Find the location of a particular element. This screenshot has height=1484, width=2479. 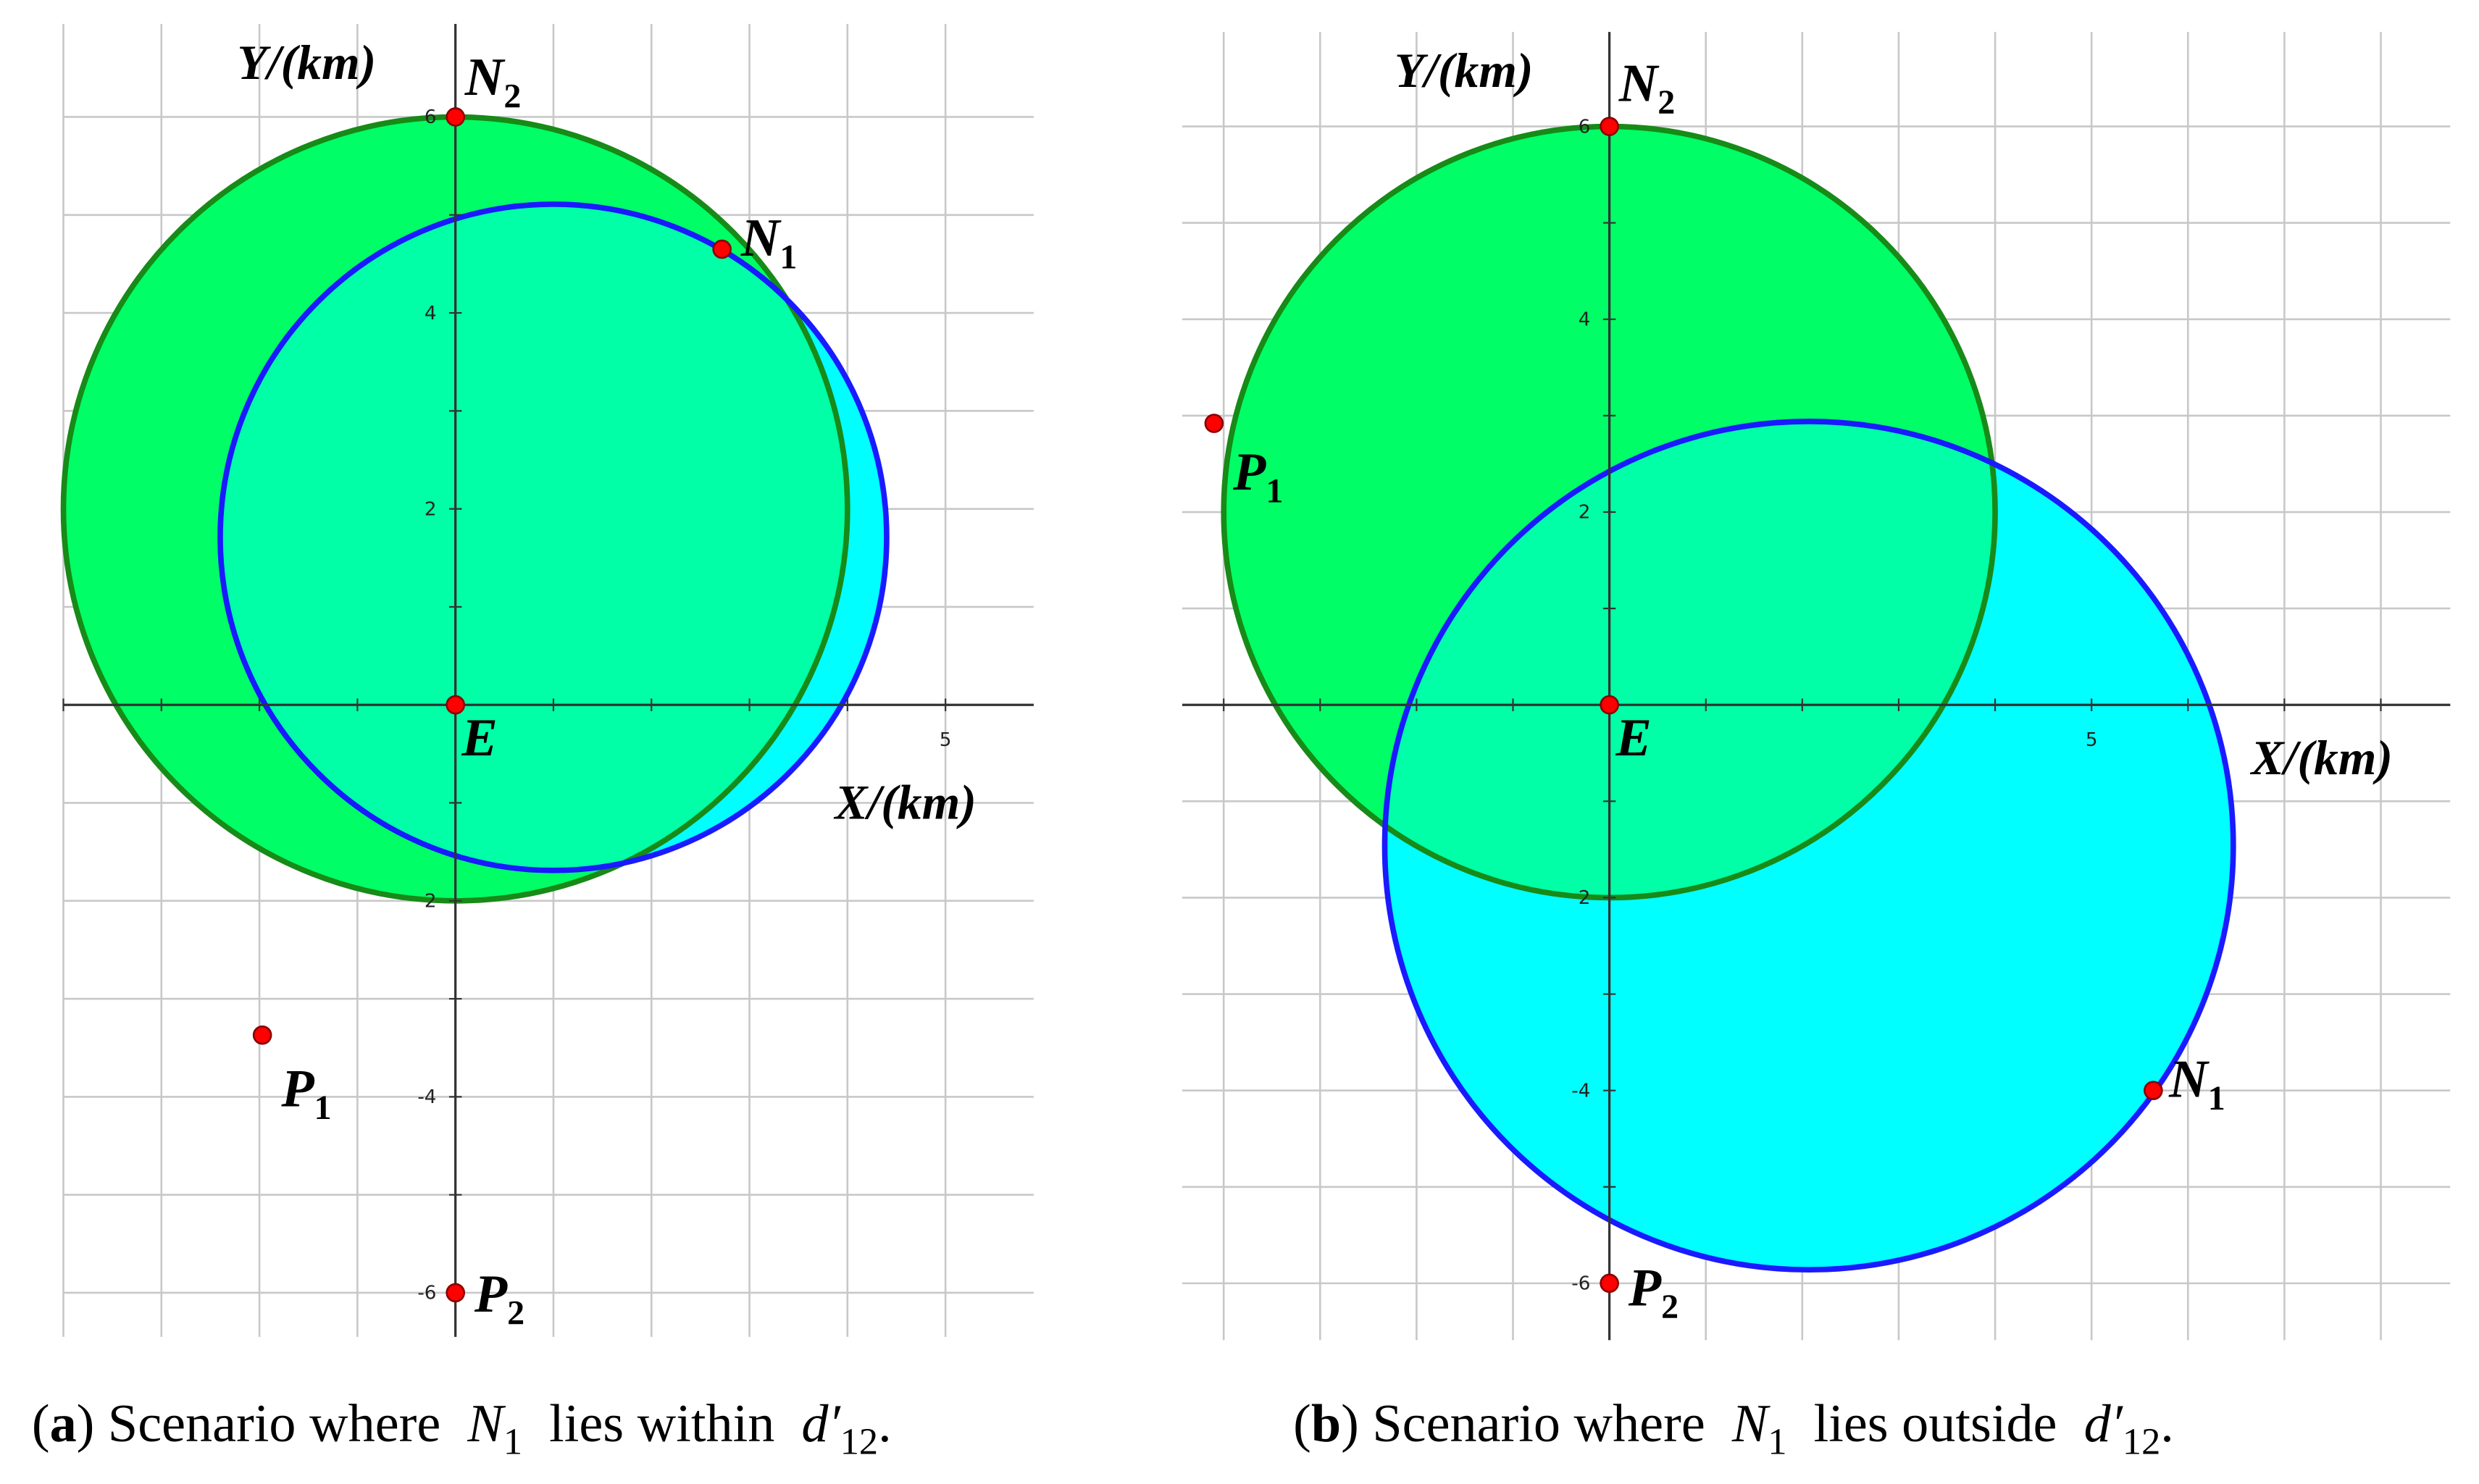

caption: (b) Scenario where N1 lies outside d′12. is located at coordinates (1733, 1428).